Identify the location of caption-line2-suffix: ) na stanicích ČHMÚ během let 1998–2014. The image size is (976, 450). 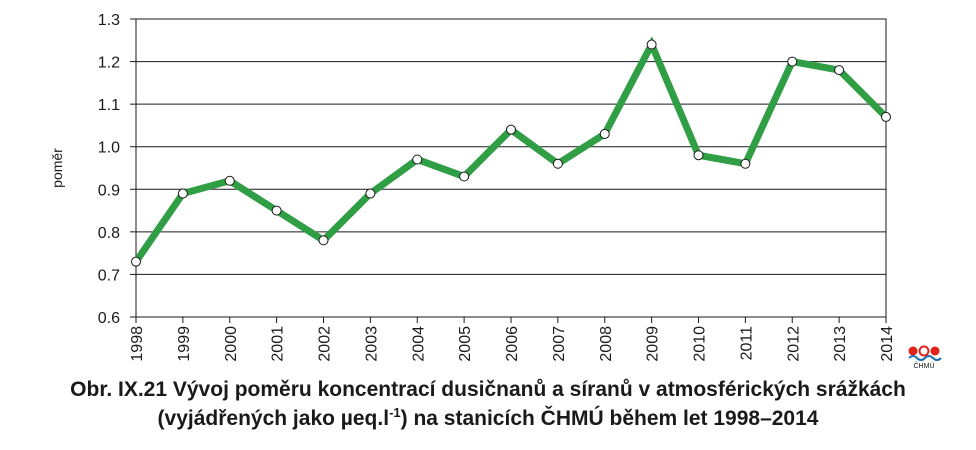
(609, 418).